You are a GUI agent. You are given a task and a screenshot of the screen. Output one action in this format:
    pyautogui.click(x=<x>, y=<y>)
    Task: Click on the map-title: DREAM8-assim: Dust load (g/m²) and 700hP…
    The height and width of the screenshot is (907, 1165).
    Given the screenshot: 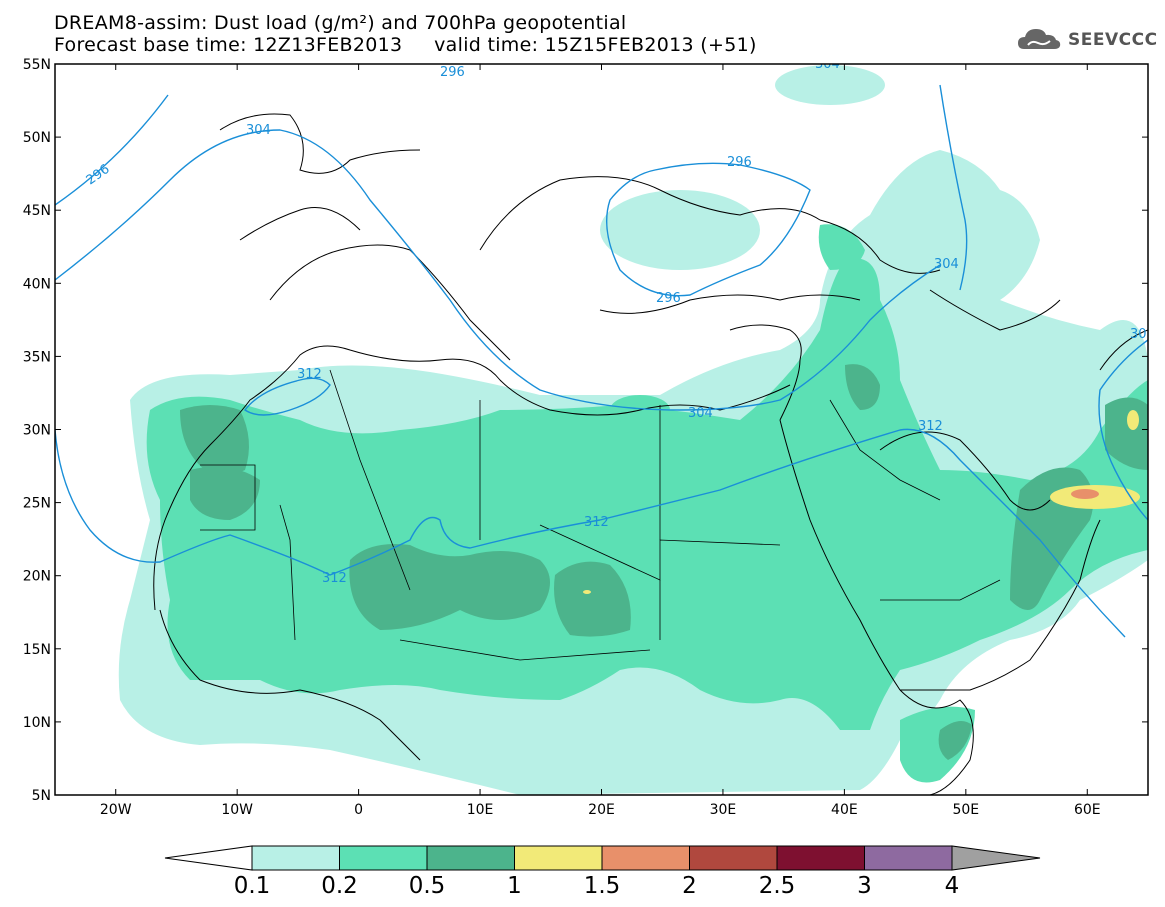 What is the action you would take?
    pyautogui.click(x=340, y=23)
    